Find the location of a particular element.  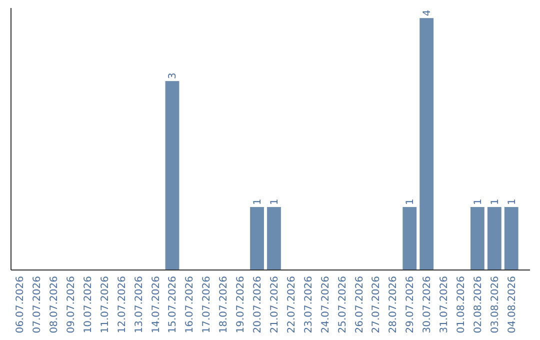

data-label: 4 is located at coordinates (428, 13).